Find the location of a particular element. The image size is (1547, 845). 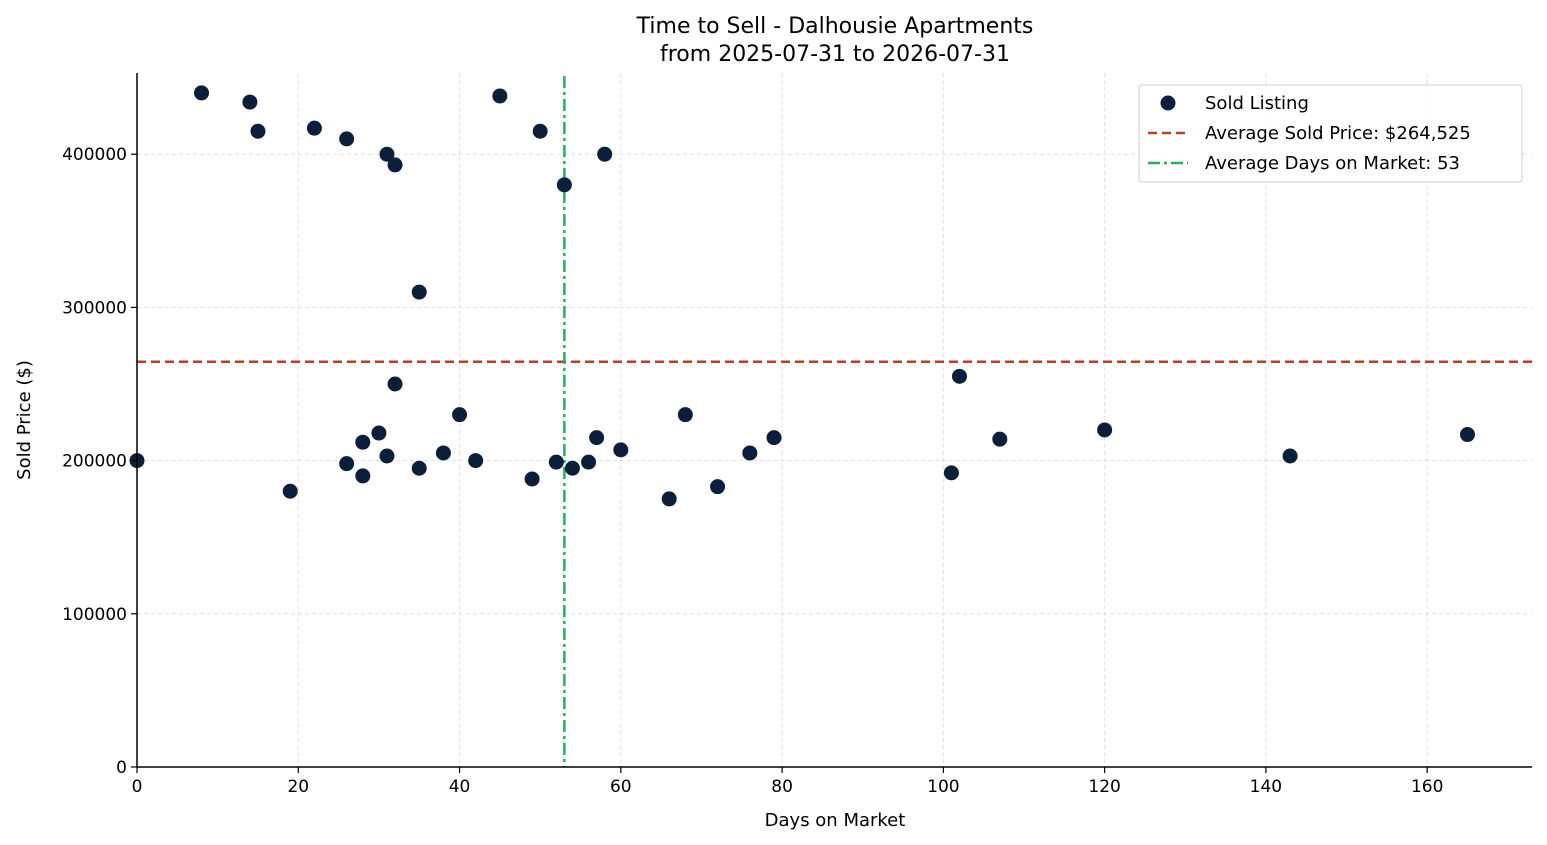

legend-box is located at coordinates (1330, 133).